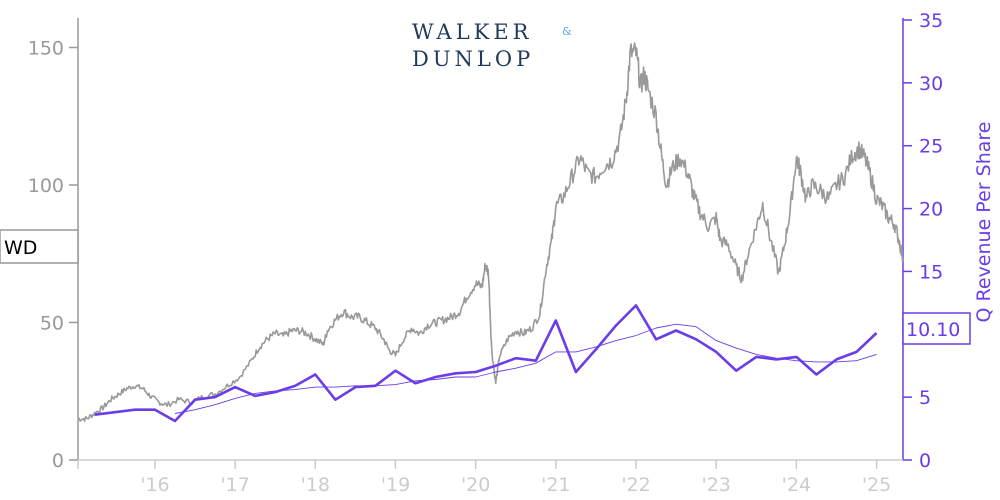  Describe the element at coordinates (876, 485) in the screenshot. I see `x-tick-label: '25` at that location.